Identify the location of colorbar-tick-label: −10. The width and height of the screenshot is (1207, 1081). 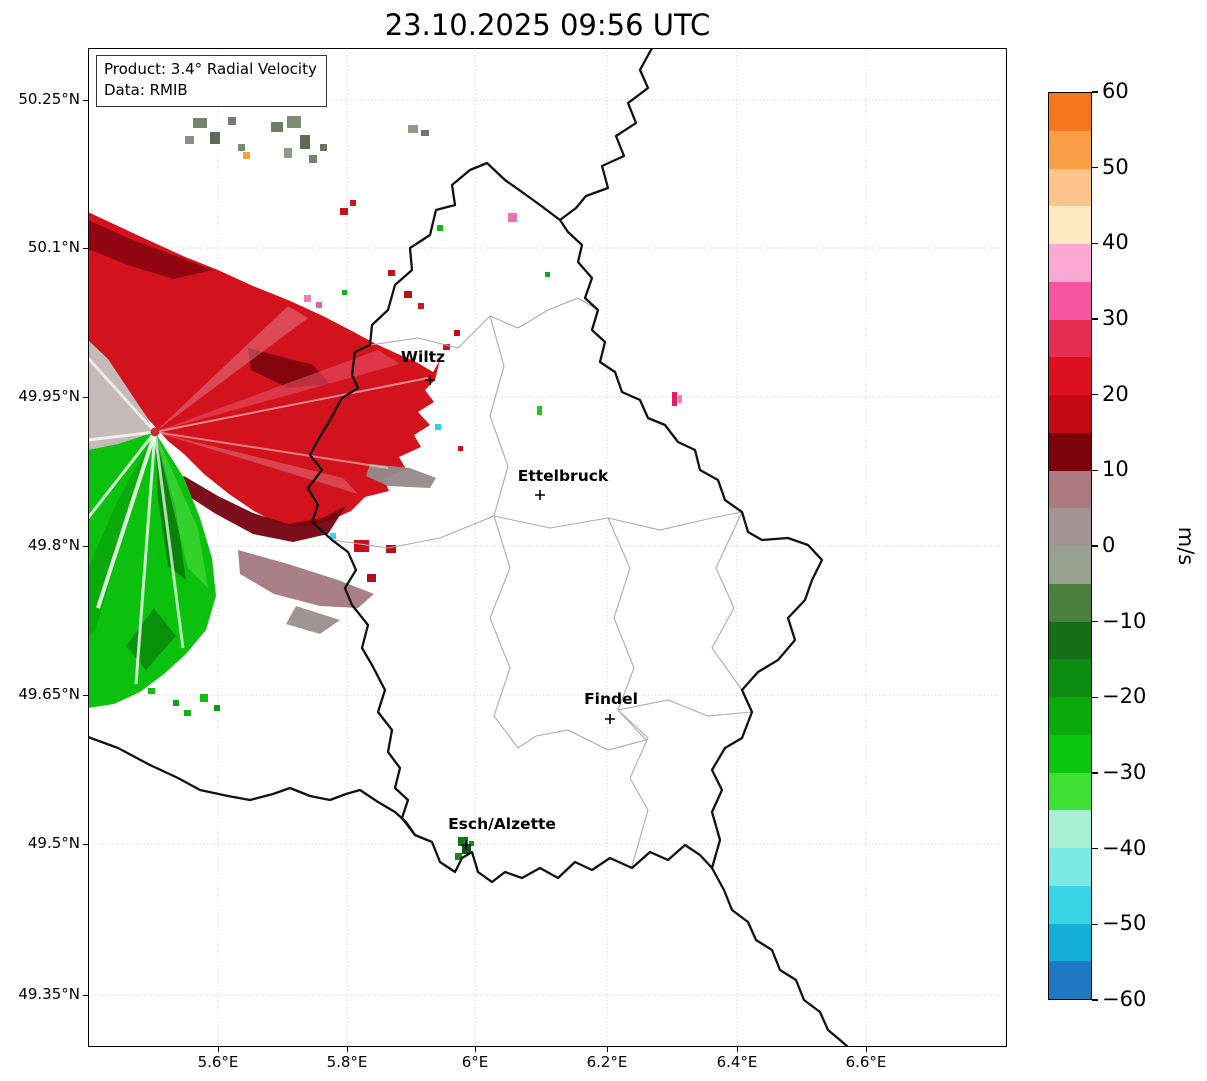
(1124, 620).